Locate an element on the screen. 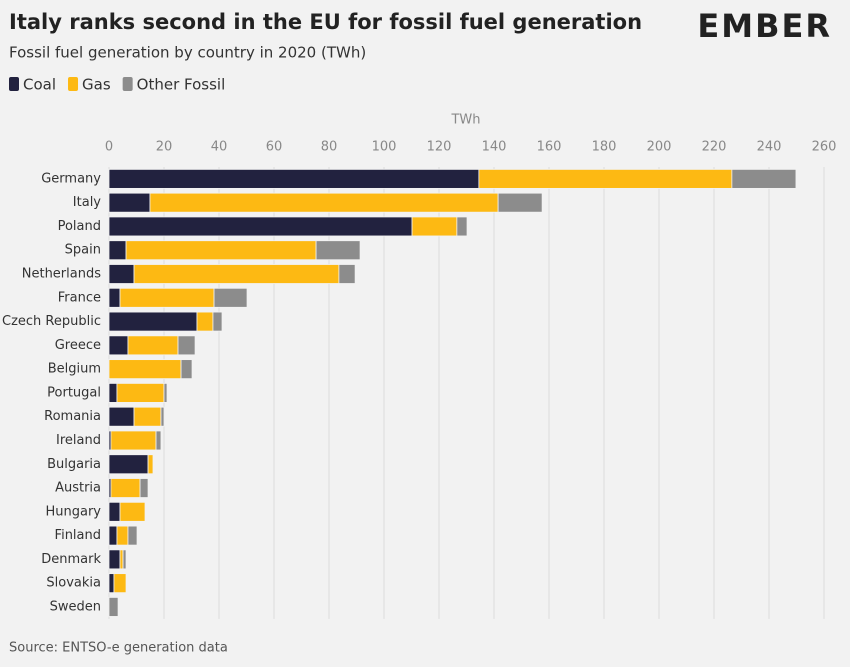 This screenshot has width=850, height=667. x-tick-label: 260 is located at coordinates (824, 147).